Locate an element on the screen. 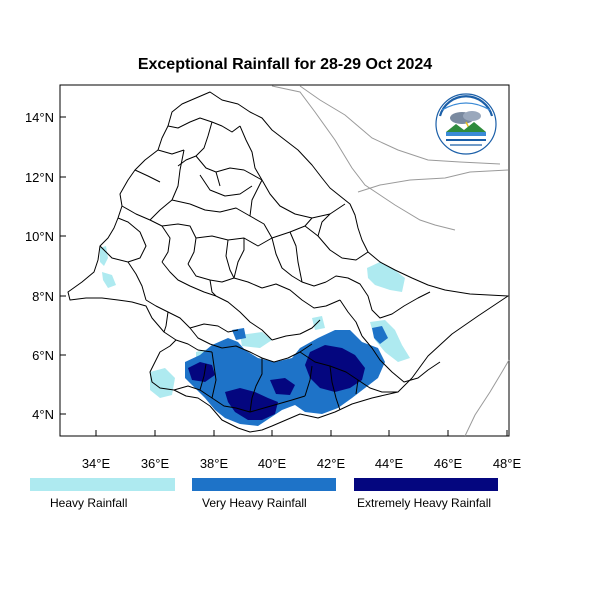 This screenshot has width=600, height=600. x-tick-label: 46°E is located at coordinates (448, 463).